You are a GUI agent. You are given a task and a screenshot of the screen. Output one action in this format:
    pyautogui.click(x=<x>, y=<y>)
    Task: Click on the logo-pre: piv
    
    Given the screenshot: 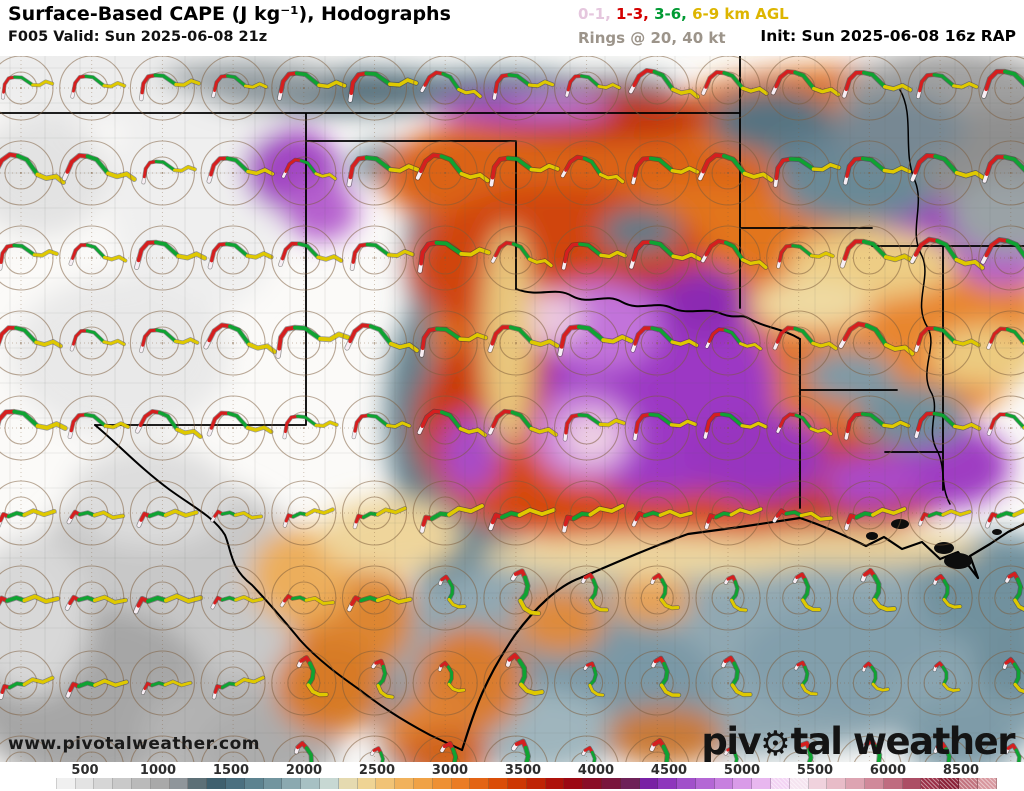 What is the action you would take?
    pyautogui.click(x=731, y=740)
    